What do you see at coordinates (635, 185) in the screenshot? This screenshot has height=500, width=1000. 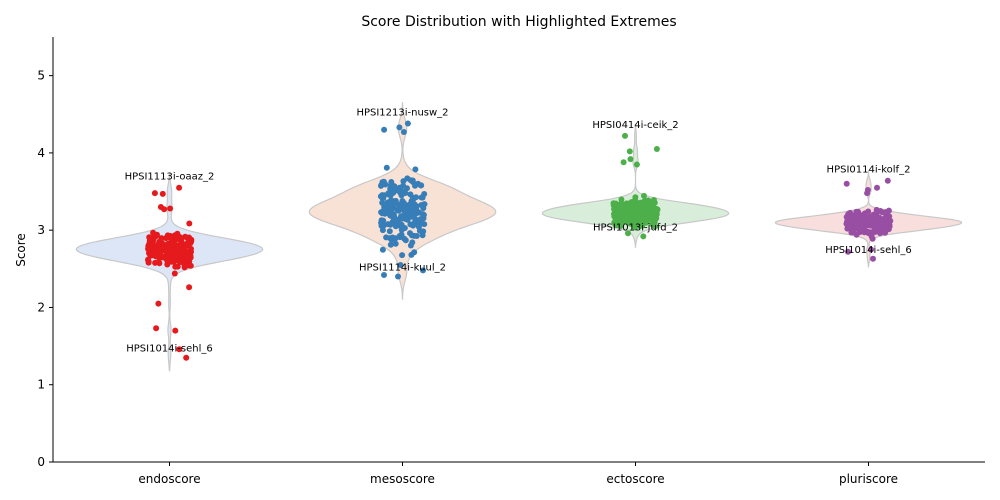 I see `violin-ectoscore` at bounding box center [635, 185].